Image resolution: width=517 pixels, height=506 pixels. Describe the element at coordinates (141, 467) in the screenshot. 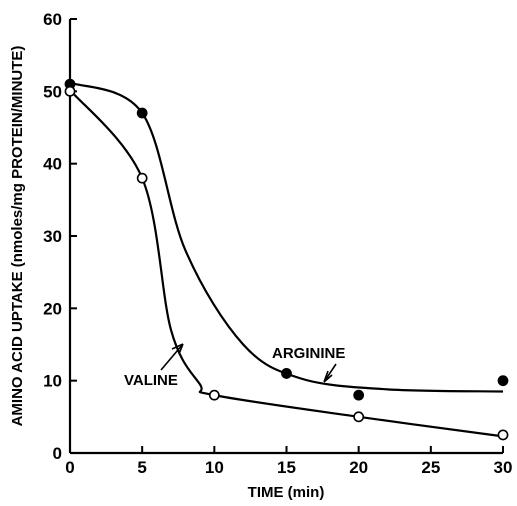

I see `x-tick-label: 5` at that location.